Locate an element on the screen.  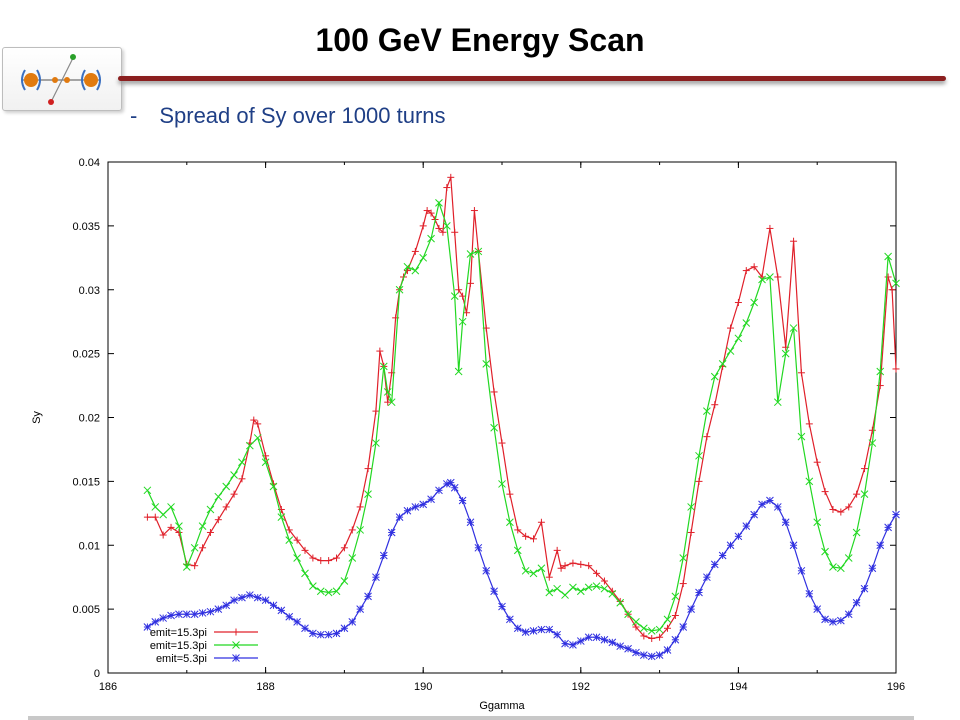
y-tick-label: 0.015 is located at coordinates (86, 482).